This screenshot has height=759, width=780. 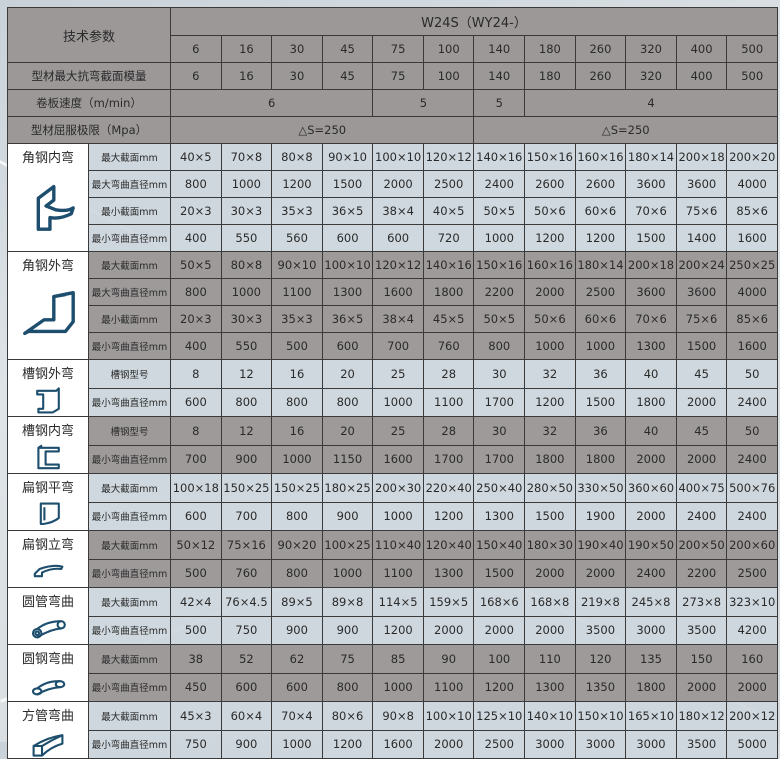 What do you see at coordinates (550, 488) in the screenshot?
I see `value-cell: 280×50` at bounding box center [550, 488].